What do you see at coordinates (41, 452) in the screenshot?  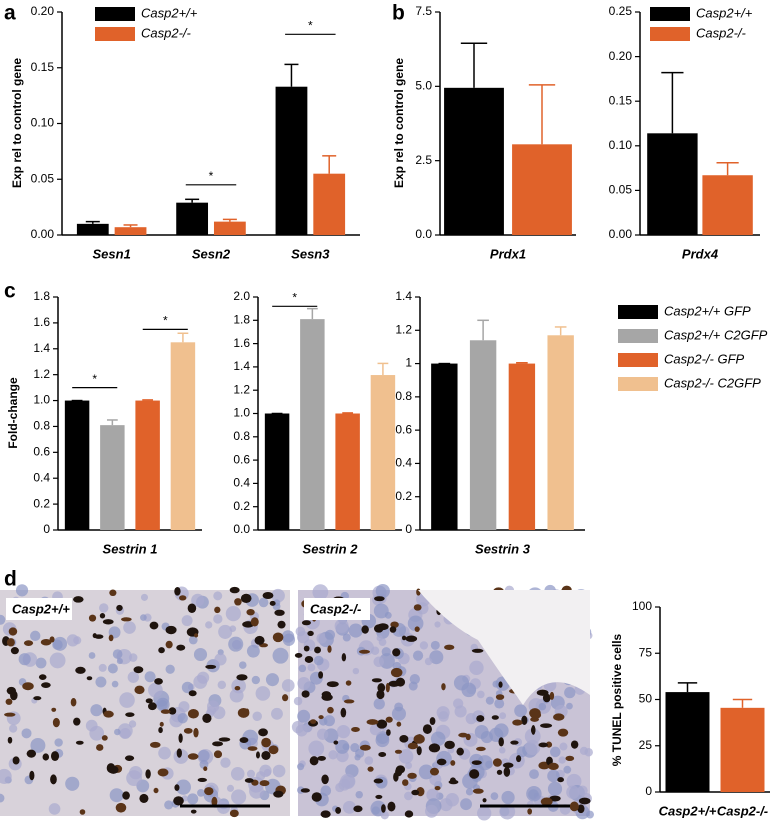 I see `y-tick-label: 0.6` at bounding box center [41, 452].